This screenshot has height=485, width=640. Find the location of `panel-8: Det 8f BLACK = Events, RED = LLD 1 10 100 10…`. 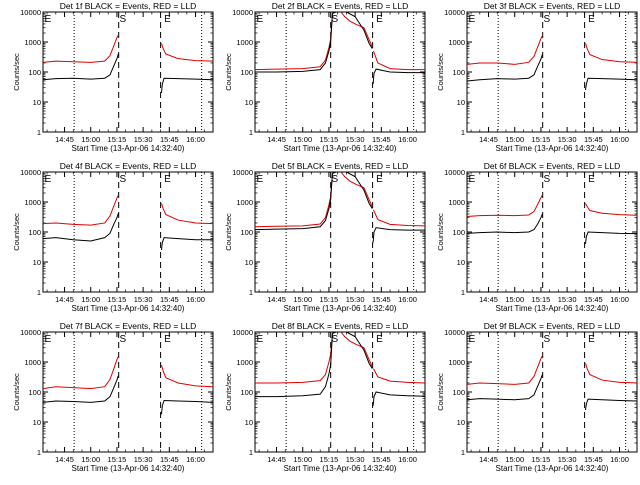

panel-8: Det 8f BLACK = Events, RED = LLD 1 10 100 10… is located at coordinates (325, 397).